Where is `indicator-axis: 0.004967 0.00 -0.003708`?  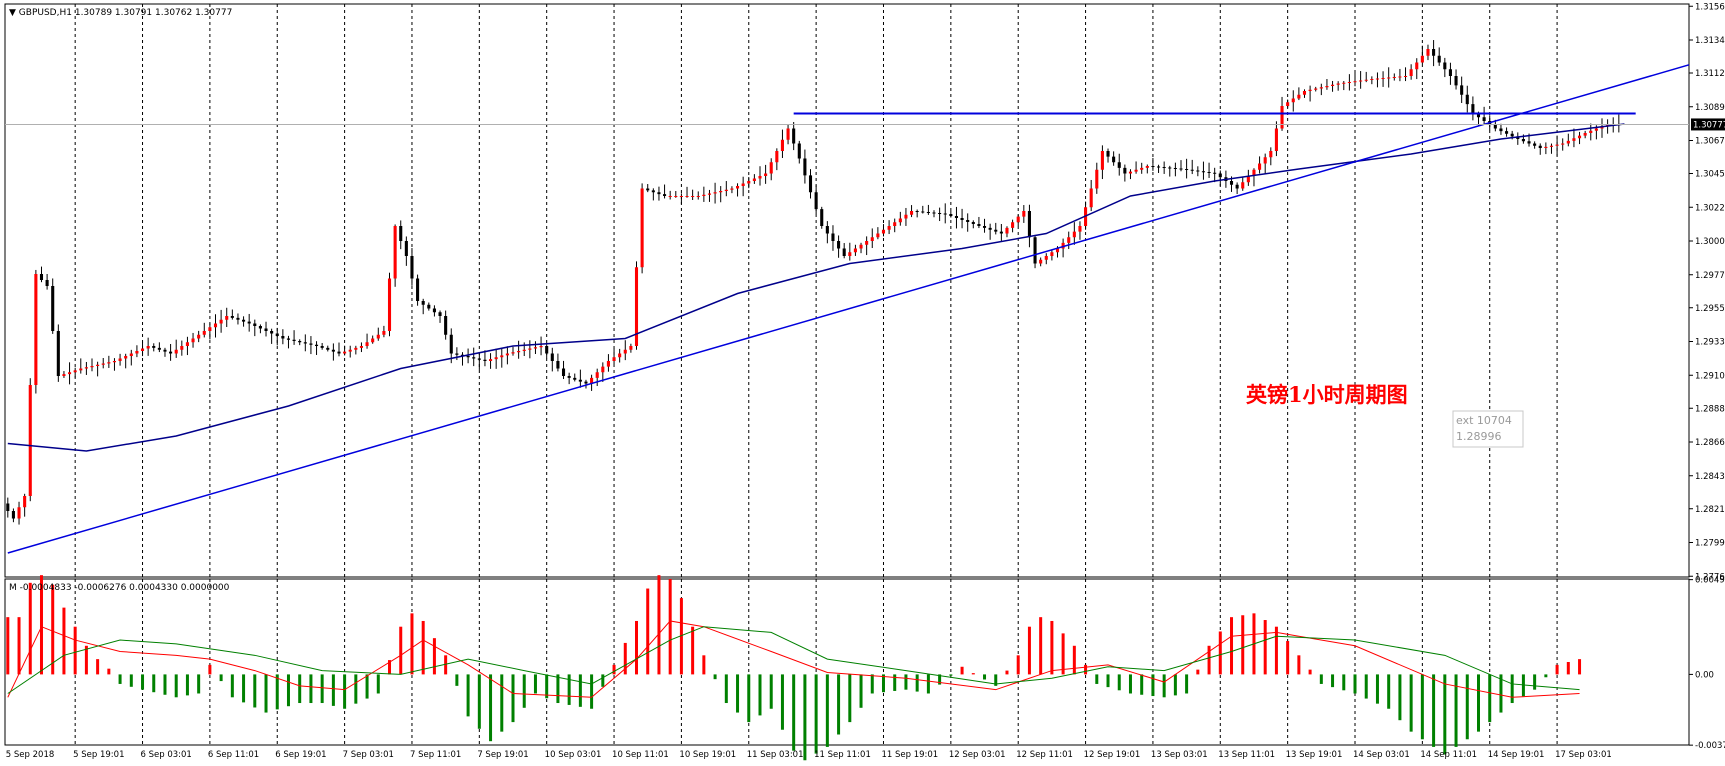 indicator-axis: 0.004967 0.00 -0.003708 is located at coordinates (1707, 663).